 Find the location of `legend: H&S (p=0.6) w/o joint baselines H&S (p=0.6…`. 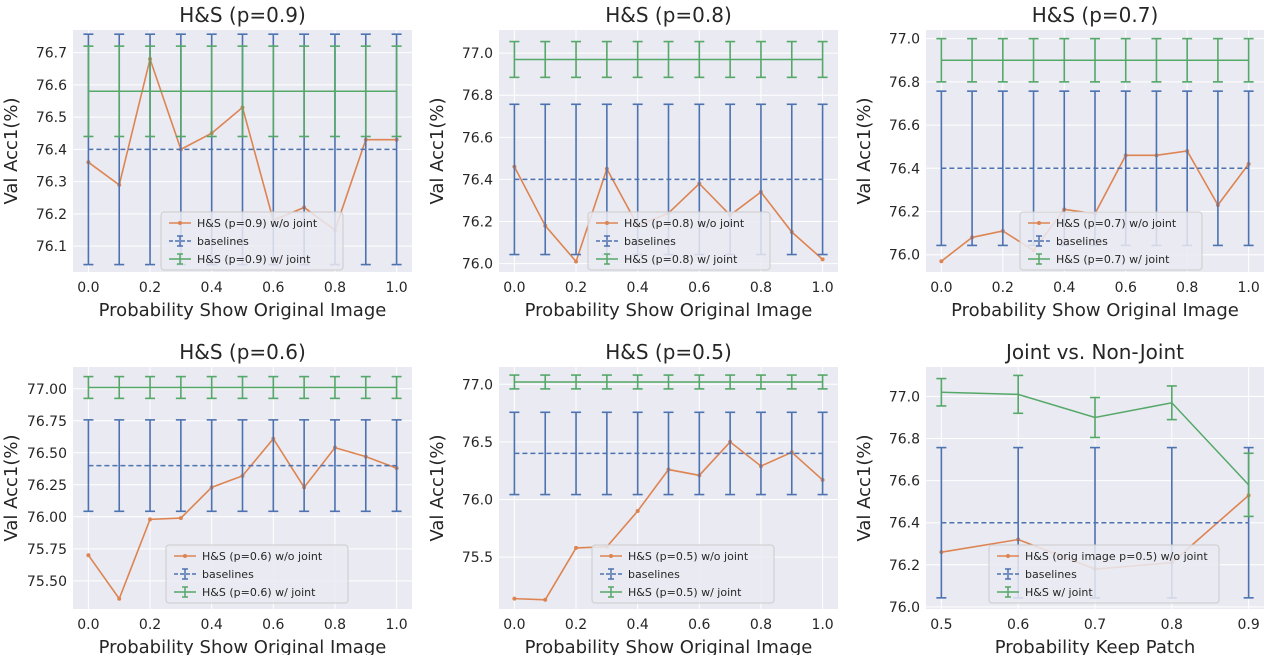

legend: H&S (p=0.6) w/o joint baselines H&S (p=0.6… is located at coordinates (257, 574).